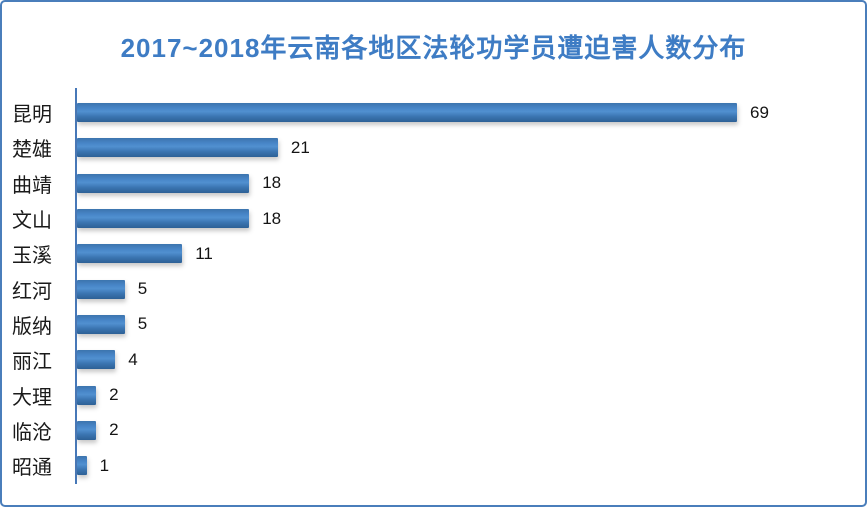  Describe the element at coordinates (433, 253) in the screenshot. I see `bar-row: 玉溪 11` at that location.